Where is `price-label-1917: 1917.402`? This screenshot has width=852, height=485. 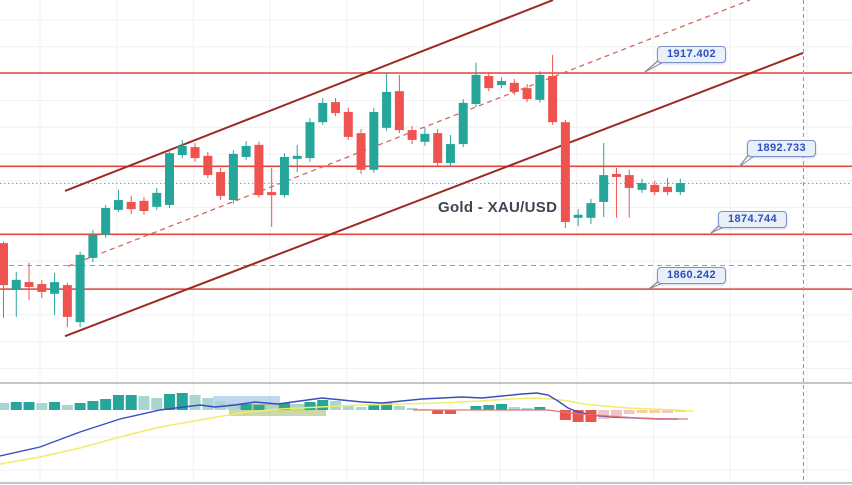
price-label-1917: 1917.402 is located at coordinates (692, 54).